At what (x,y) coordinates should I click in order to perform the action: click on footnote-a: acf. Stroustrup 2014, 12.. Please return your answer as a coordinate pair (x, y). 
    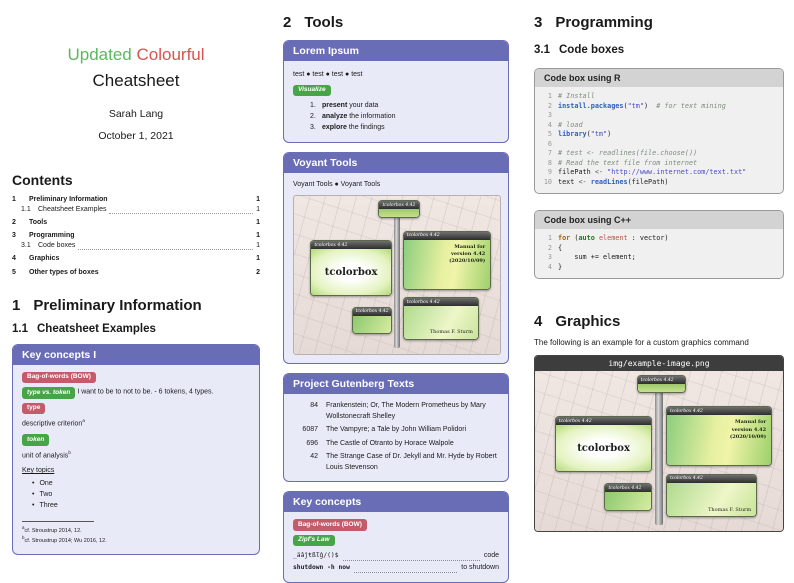
    Looking at the image, I should click on (52, 530).